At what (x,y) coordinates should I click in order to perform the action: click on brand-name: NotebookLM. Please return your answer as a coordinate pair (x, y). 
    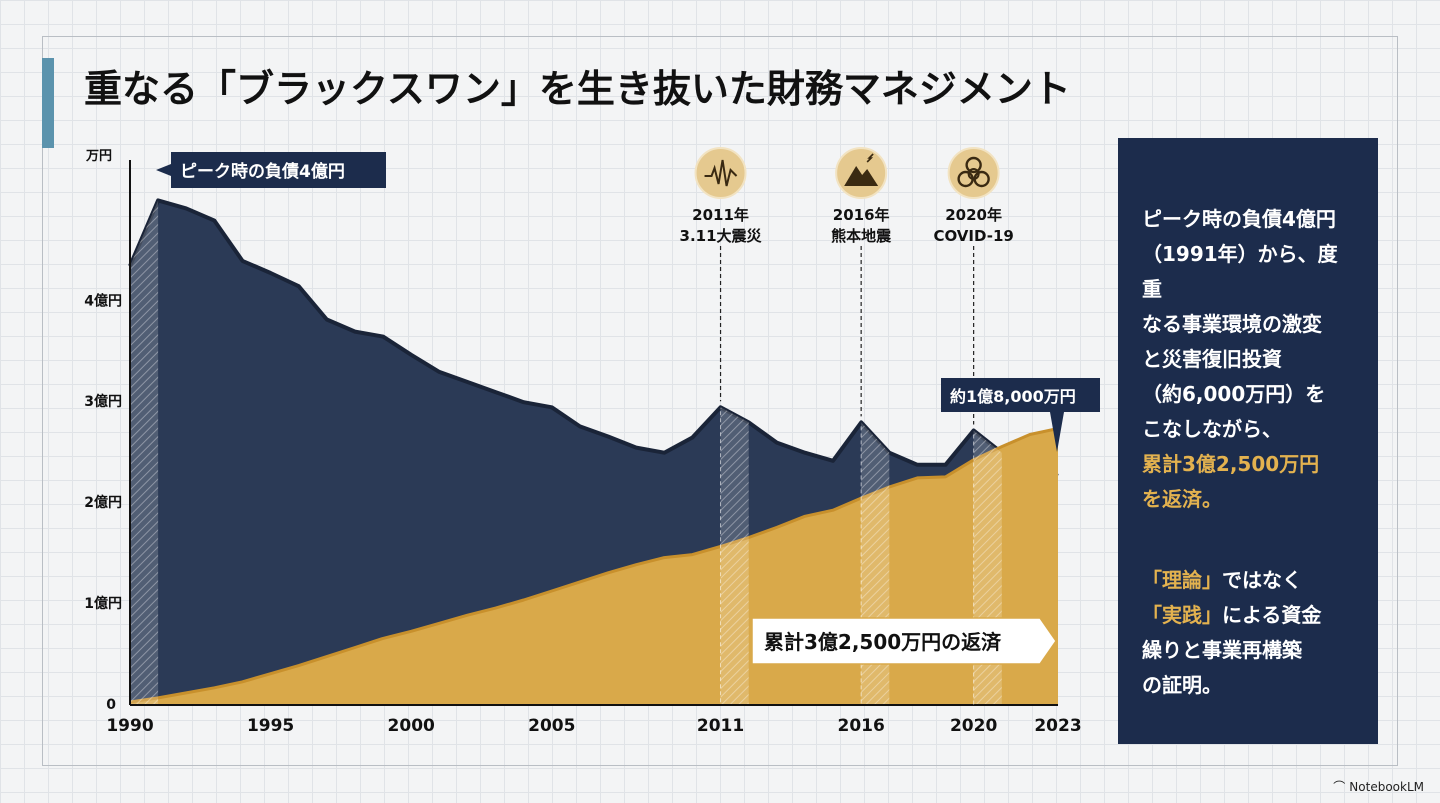
    Looking at the image, I should click on (1386, 786).